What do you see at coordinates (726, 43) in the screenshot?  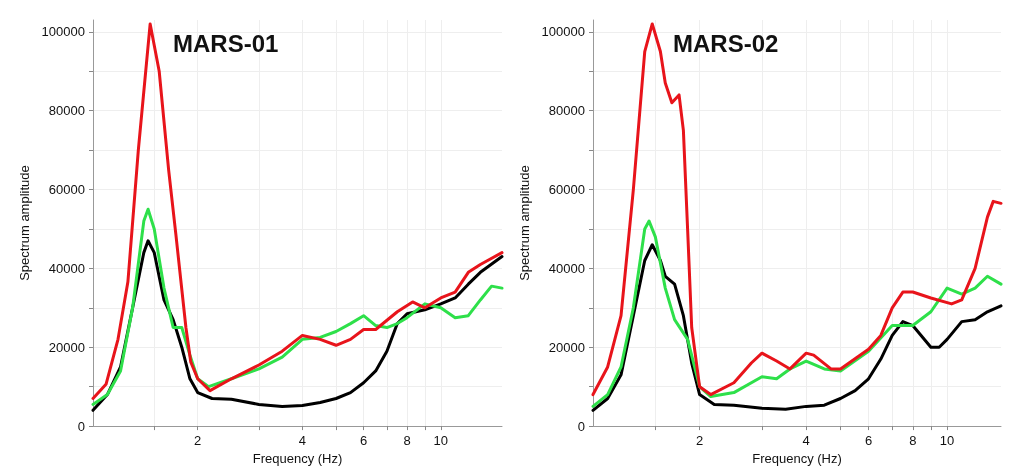 I see `chart-title: MARS-02` at bounding box center [726, 43].